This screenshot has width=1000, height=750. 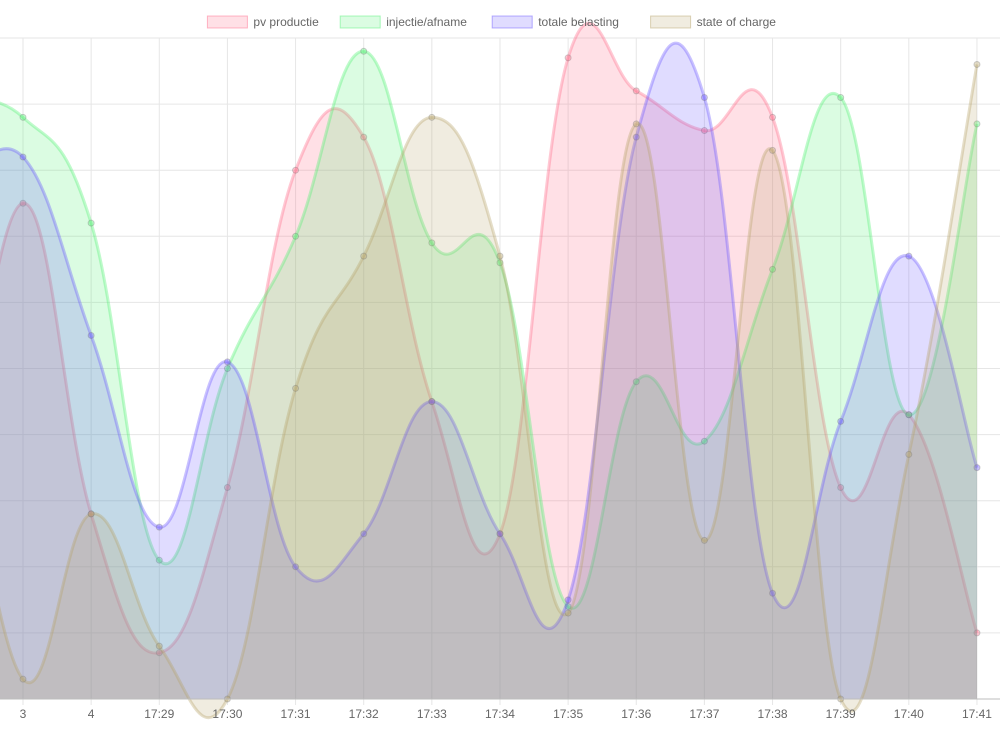 What do you see at coordinates (227, 714) in the screenshot?
I see `x-tick-label: 17:30` at bounding box center [227, 714].